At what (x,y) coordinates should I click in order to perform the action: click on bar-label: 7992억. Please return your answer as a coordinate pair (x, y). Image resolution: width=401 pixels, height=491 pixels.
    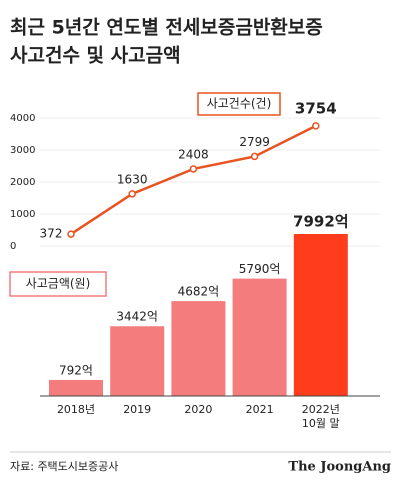
    Looking at the image, I should click on (321, 222).